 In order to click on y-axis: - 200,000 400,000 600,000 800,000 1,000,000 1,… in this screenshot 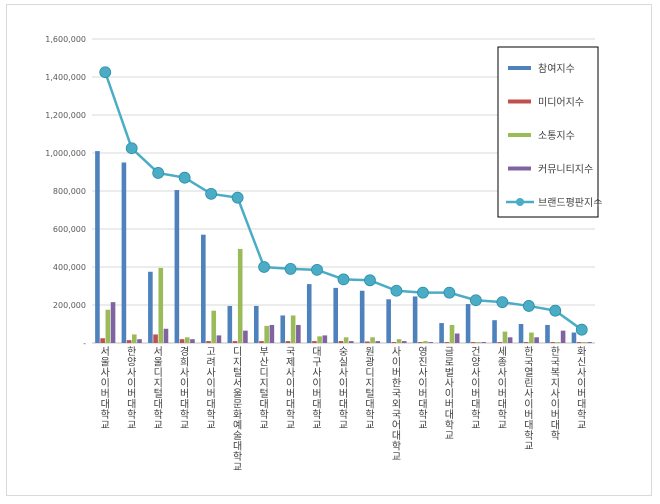, I will do `click(65, 191)`.